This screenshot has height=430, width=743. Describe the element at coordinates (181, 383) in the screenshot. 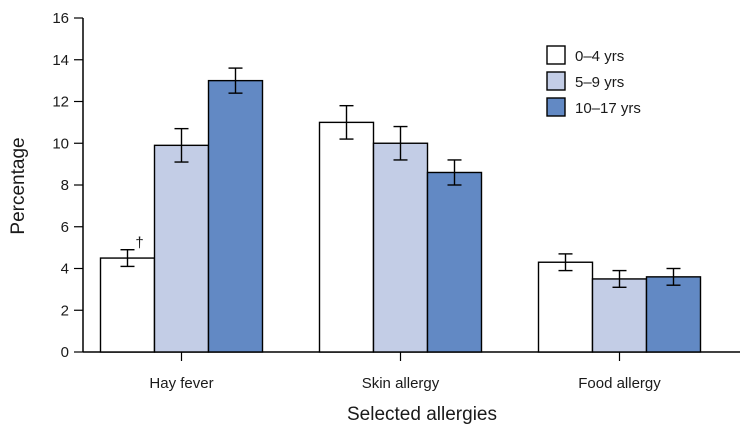

I see `category-label: Hay fever` at that location.